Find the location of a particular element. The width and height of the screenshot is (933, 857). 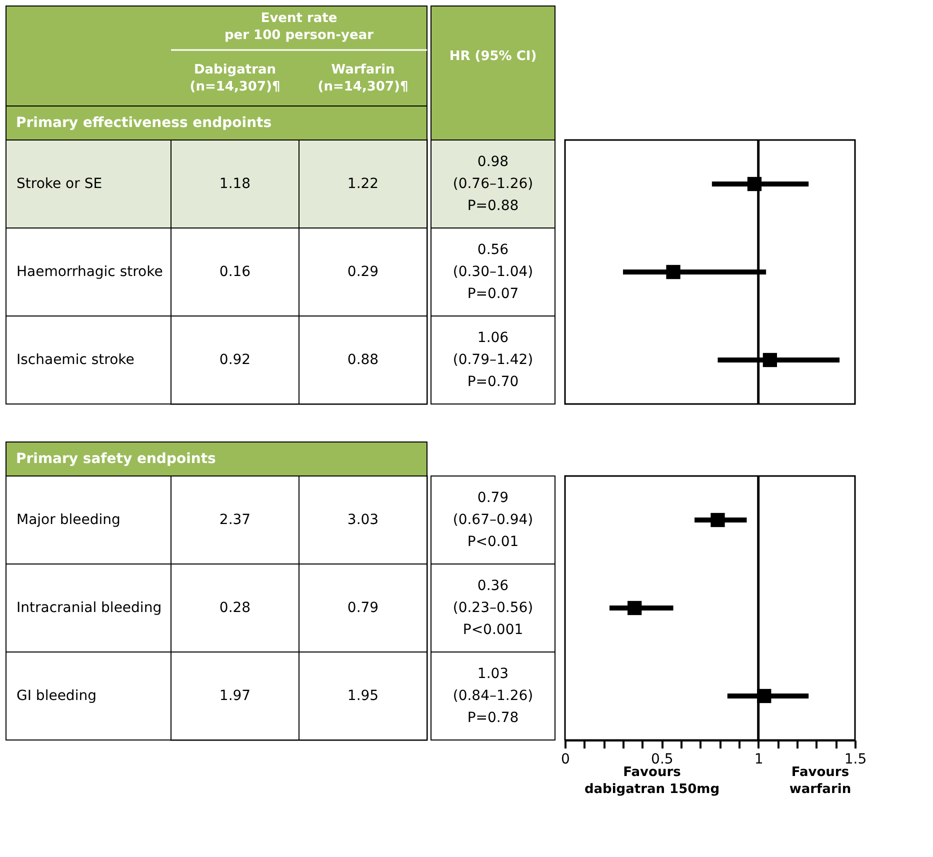

x-tick-label: 0.5 is located at coordinates (662, 760).